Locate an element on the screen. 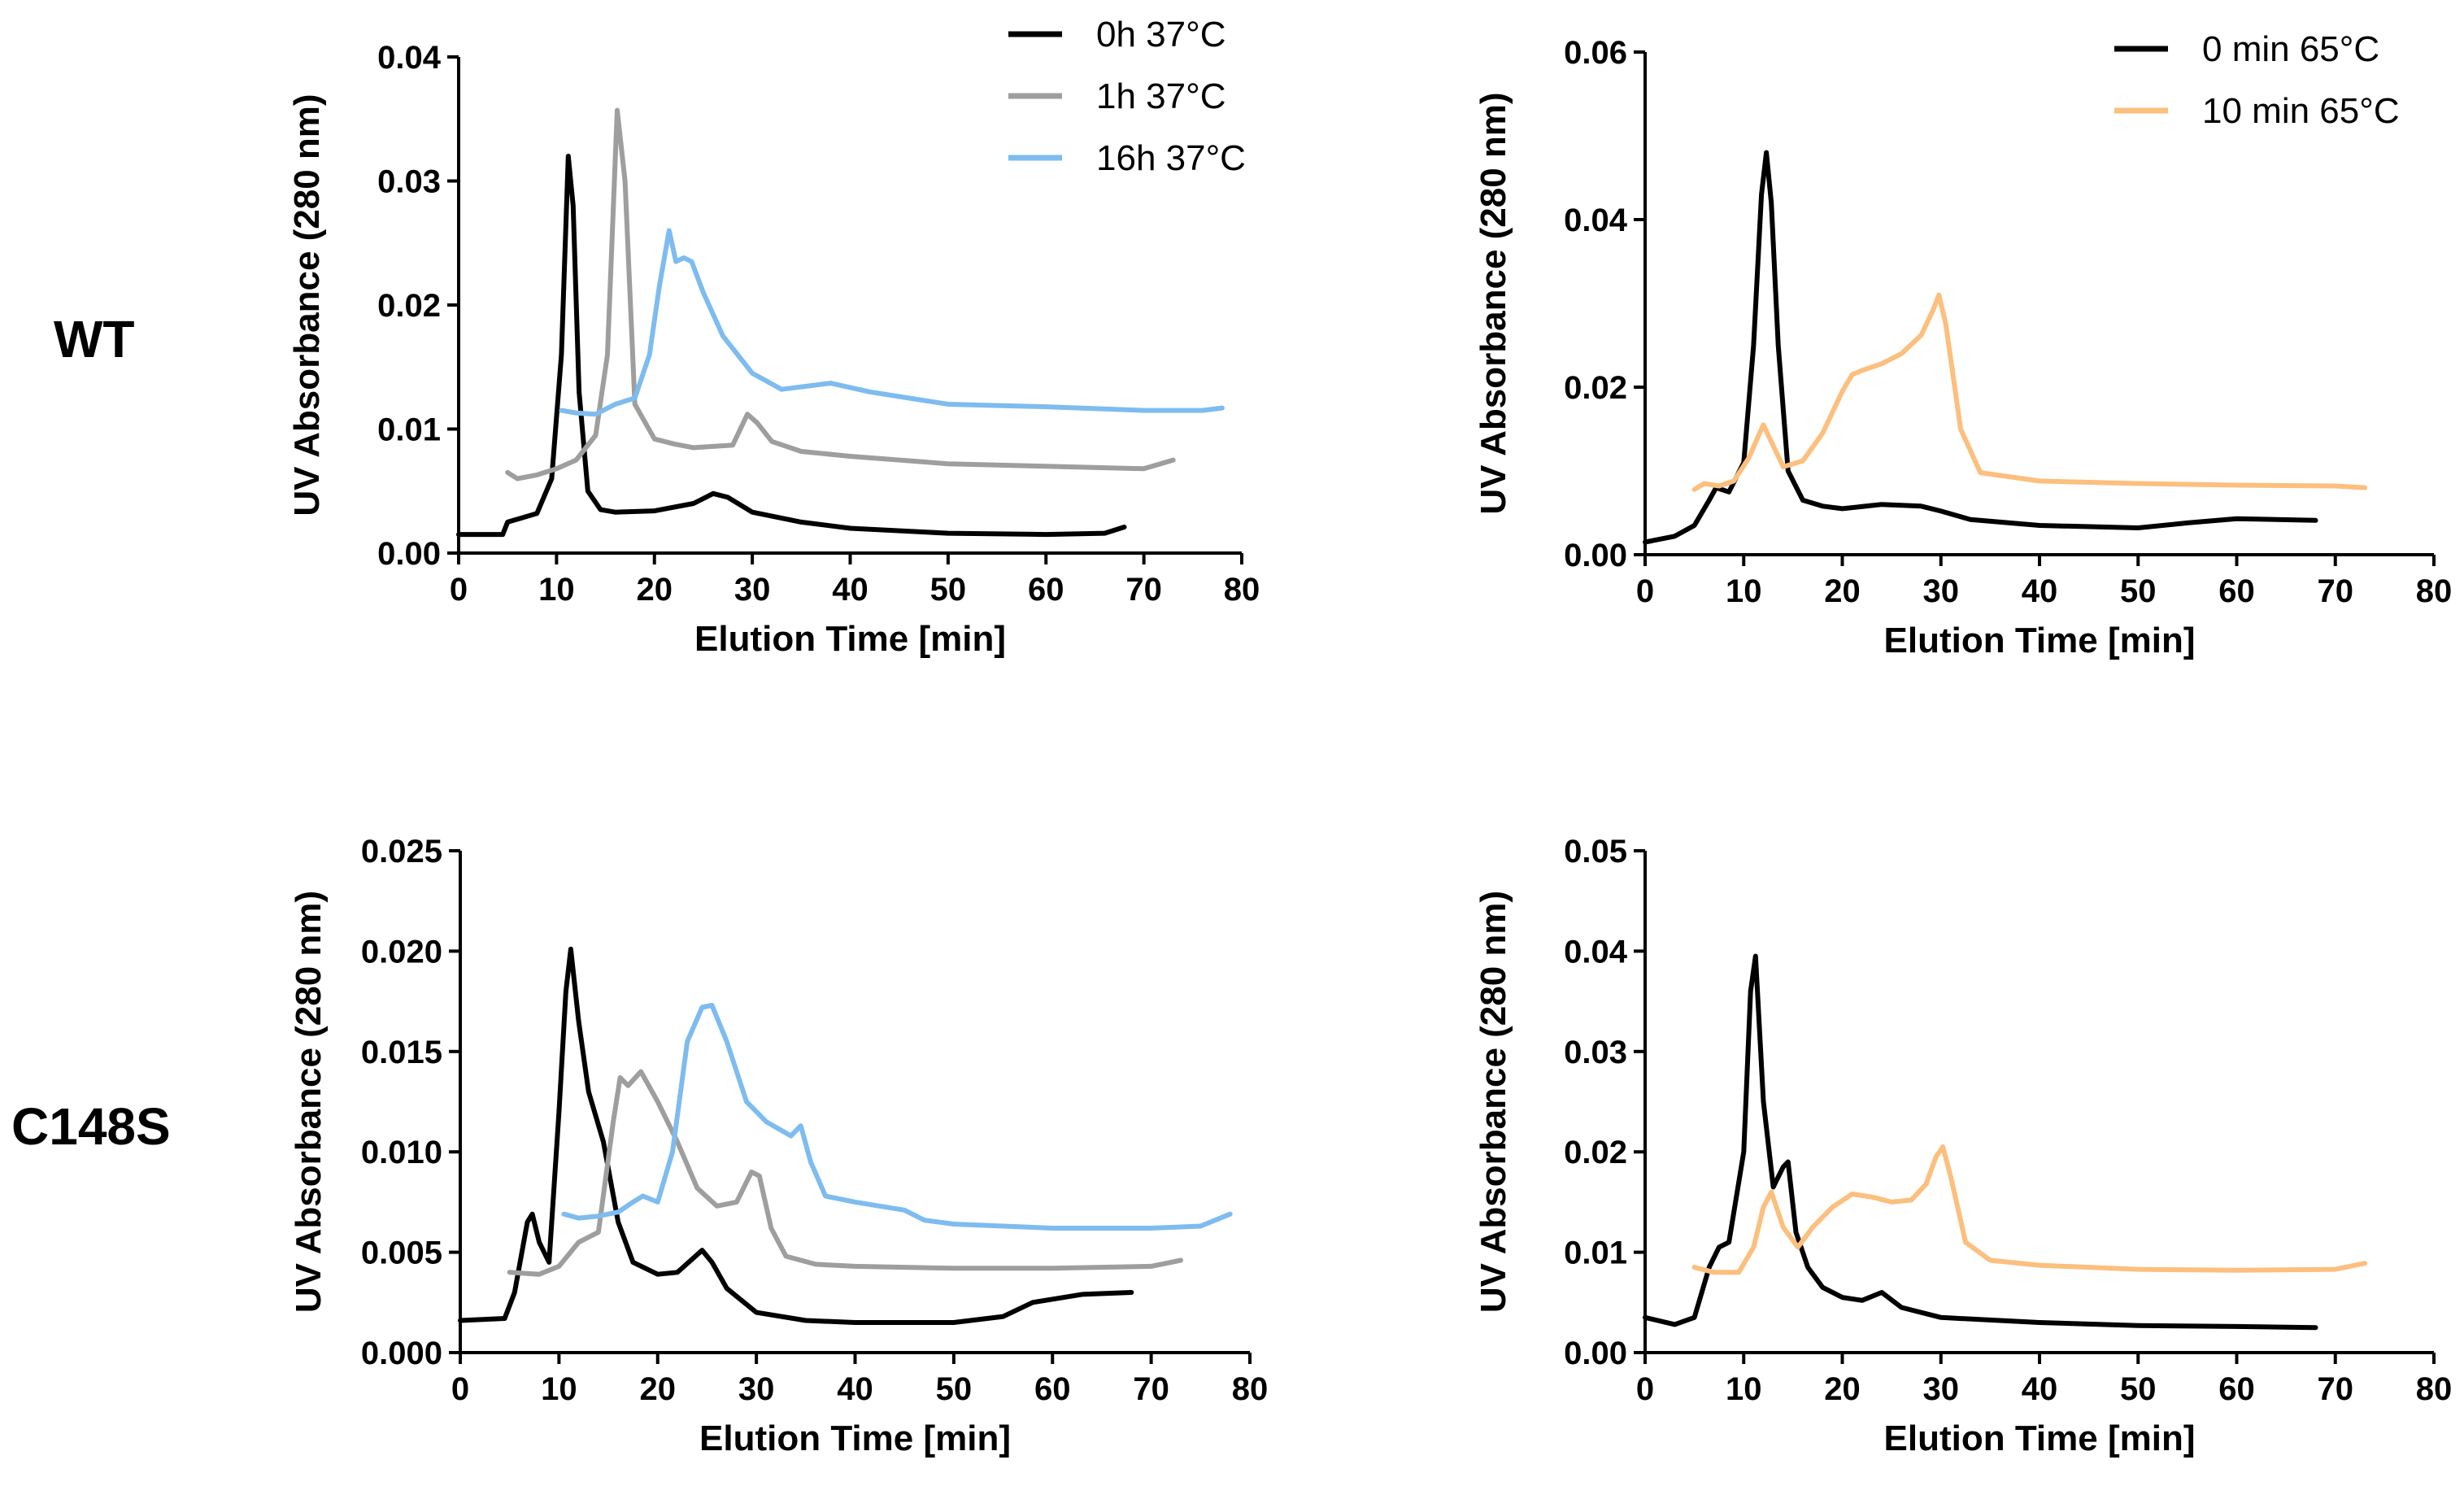 The height and width of the screenshot is (1486, 2464). y-tick-label: 0.06 is located at coordinates (1595, 53).